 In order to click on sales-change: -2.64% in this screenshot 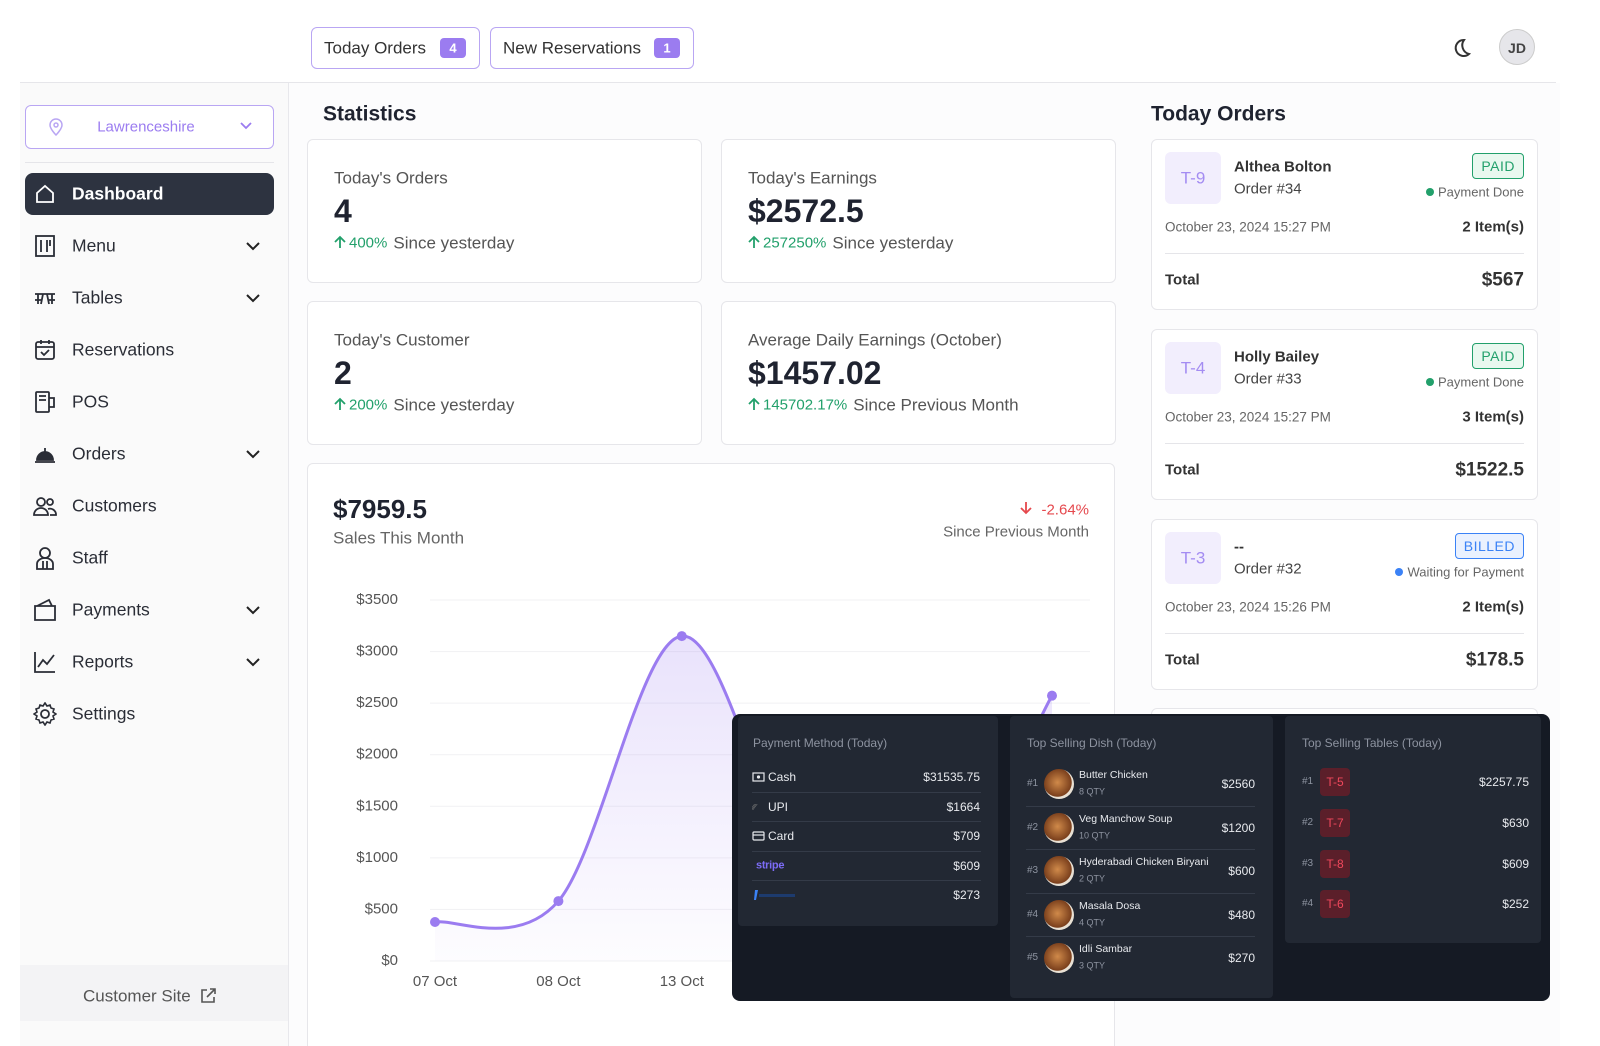, I will do `click(1065, 510)`.